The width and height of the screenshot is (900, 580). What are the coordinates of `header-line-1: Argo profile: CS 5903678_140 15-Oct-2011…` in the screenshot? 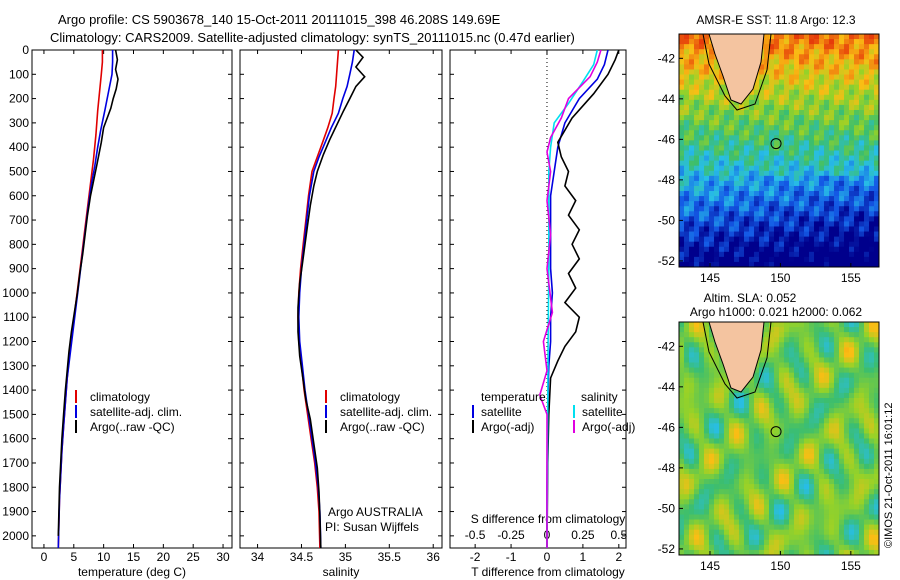 It's located at (279, 19).